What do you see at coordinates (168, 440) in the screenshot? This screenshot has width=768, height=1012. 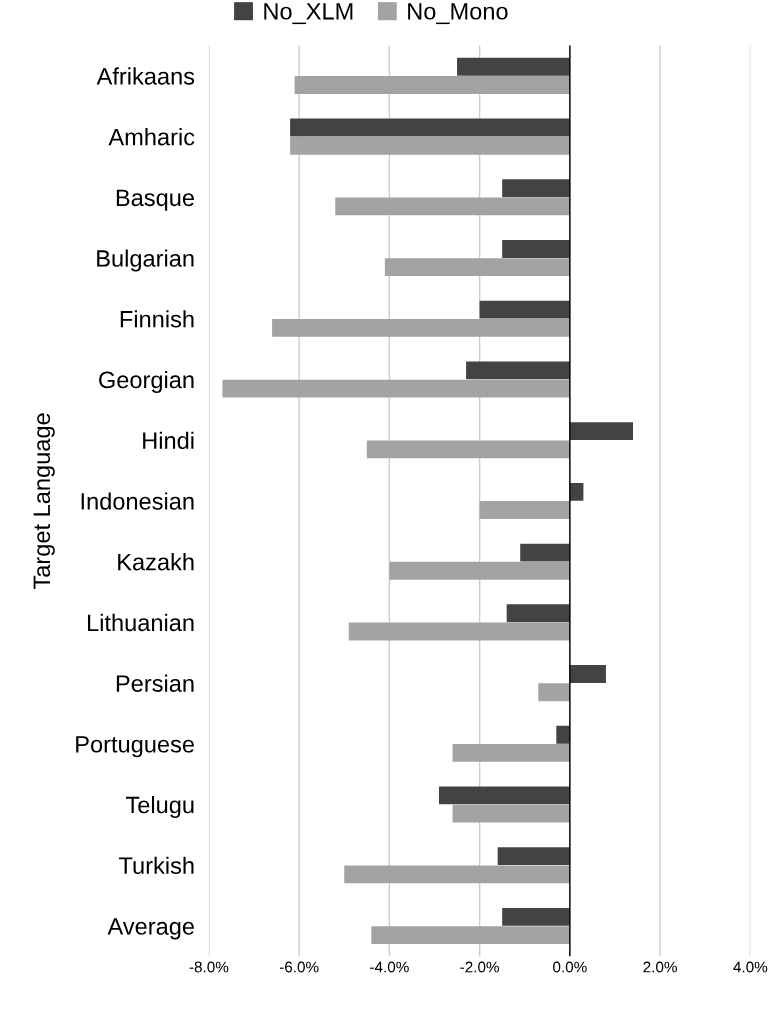 I see `y-tick-label: Hindi` at bounding box center [168, 440].